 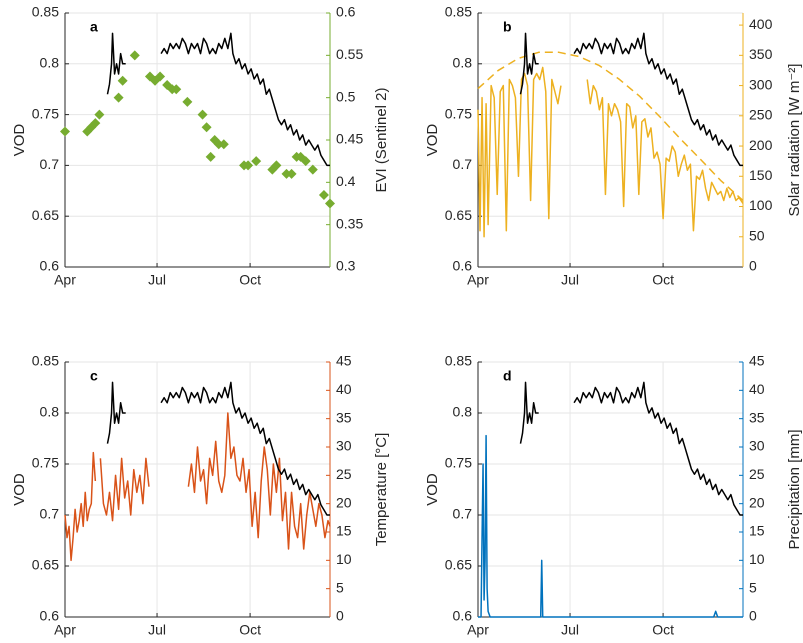 What do you see at coordinates (761, 84) in the screenshot?
I see `y2-tick-label: 300` at bounding box center [761, 84].